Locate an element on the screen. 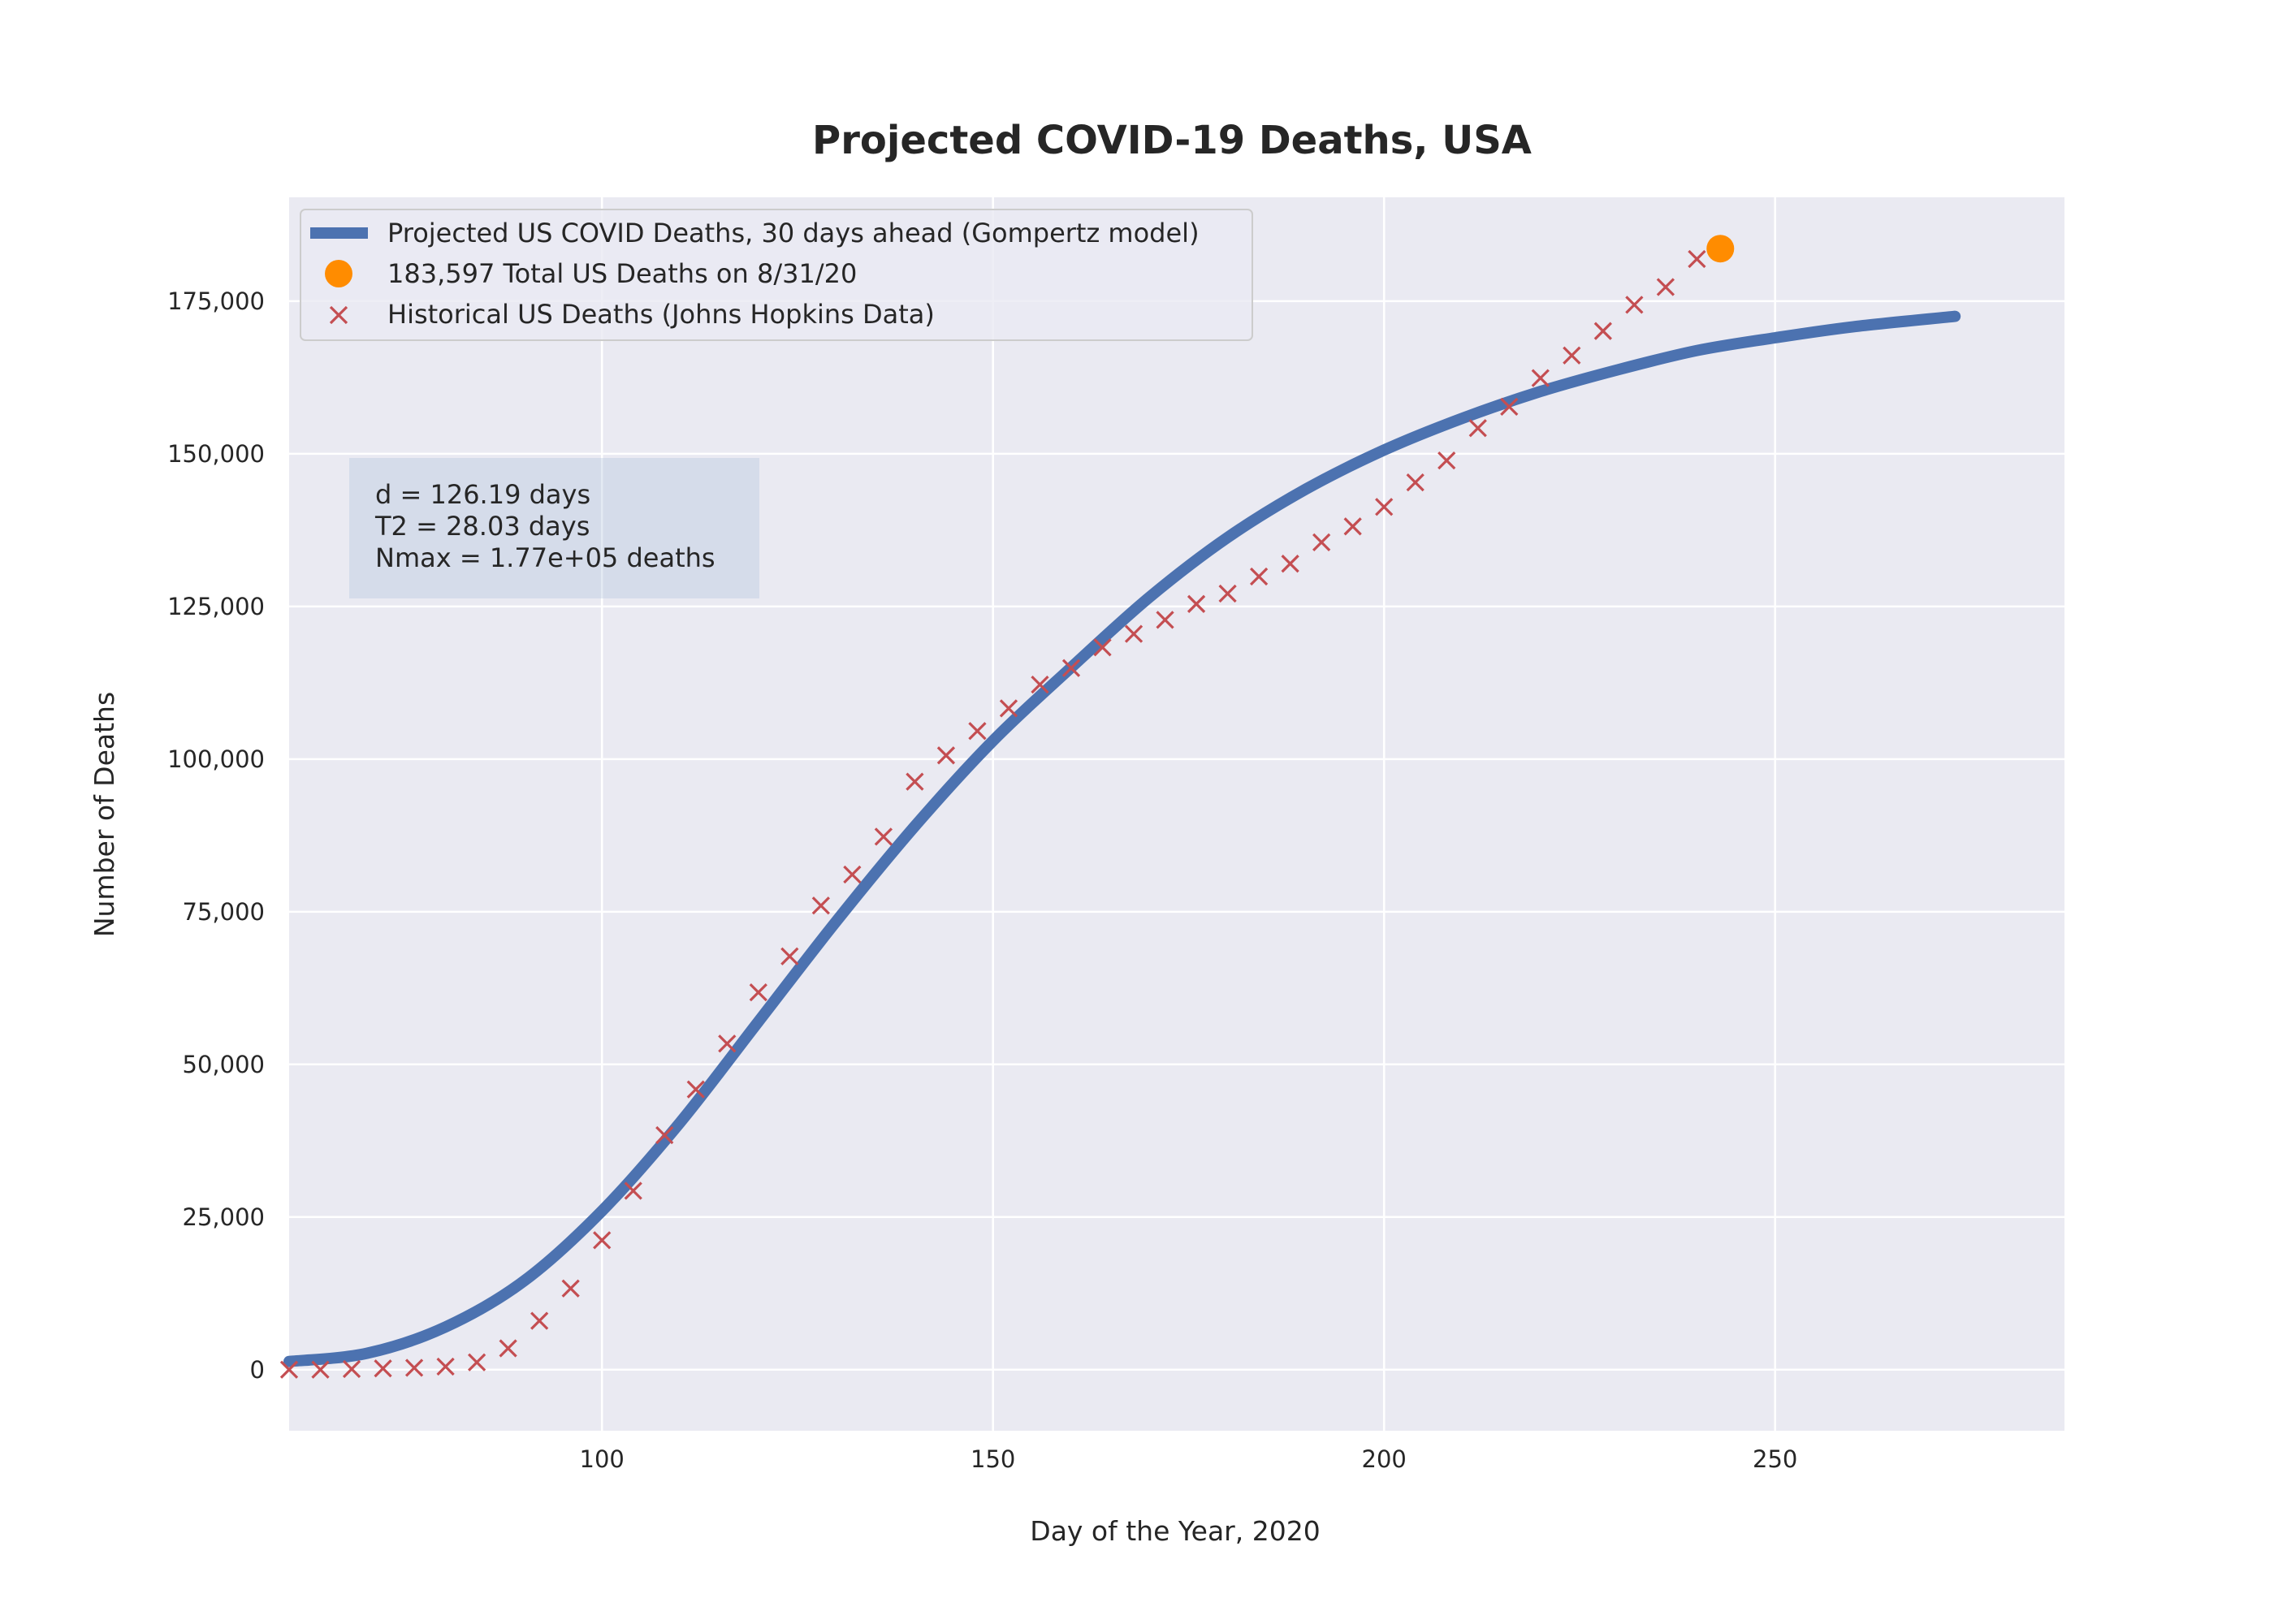 Image resolution: width=2274 pixels, height=1624 pixels. legend-x-marker is located at coordinates (338, 315).